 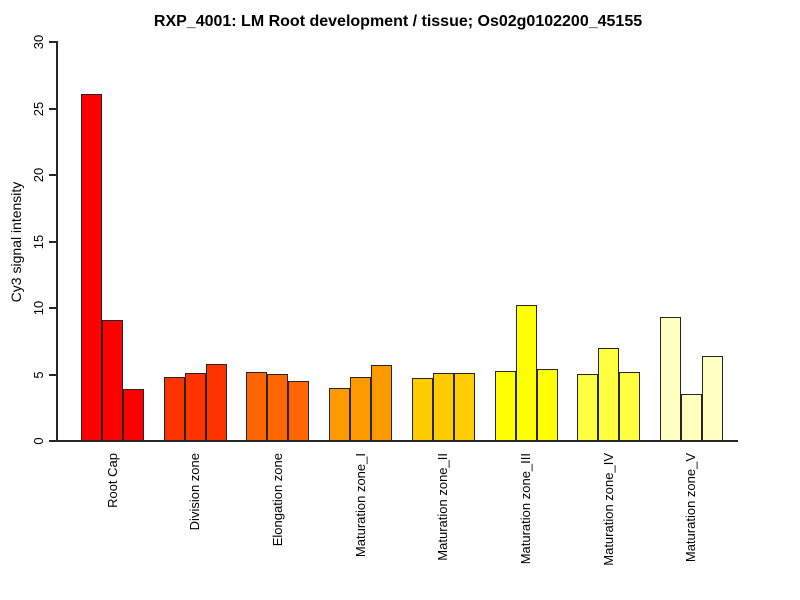 What do you see at coordinates (397, 441) in the screenshot?
I see `x-axis-line` at bounding box center [397, 441].